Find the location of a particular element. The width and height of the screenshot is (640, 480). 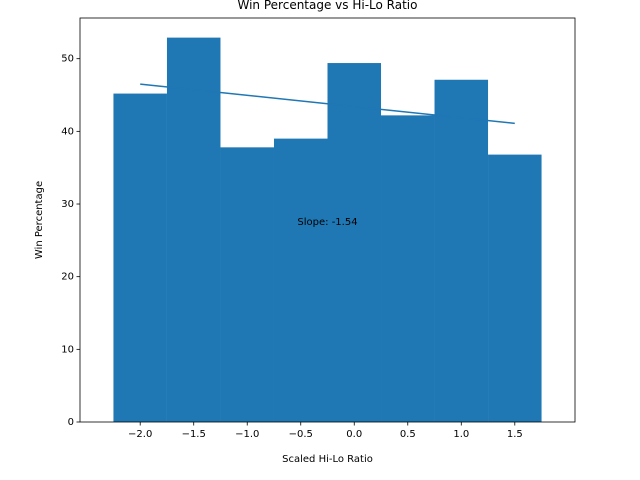

slope-annotation: Slope: -1.54 is located at coordinates (327, 222).